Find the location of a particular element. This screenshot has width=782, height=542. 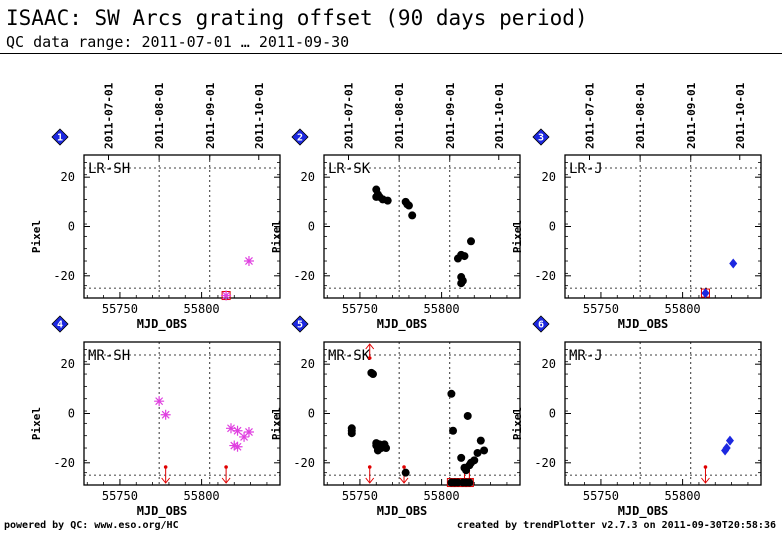

panel-number: 3 is located at coordinates (541, 138).